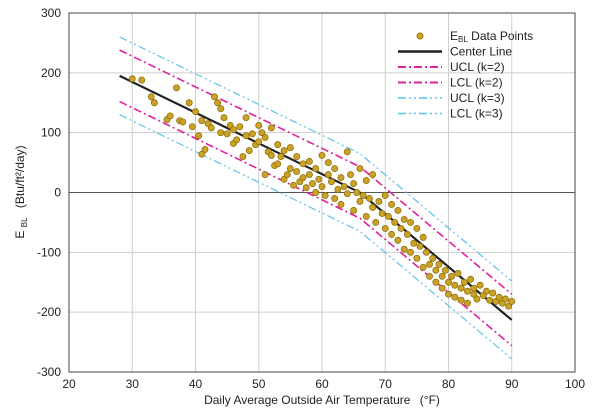  I want to click on y-axis-title: E BL (Btu/ft²/day), so click(21, 191).